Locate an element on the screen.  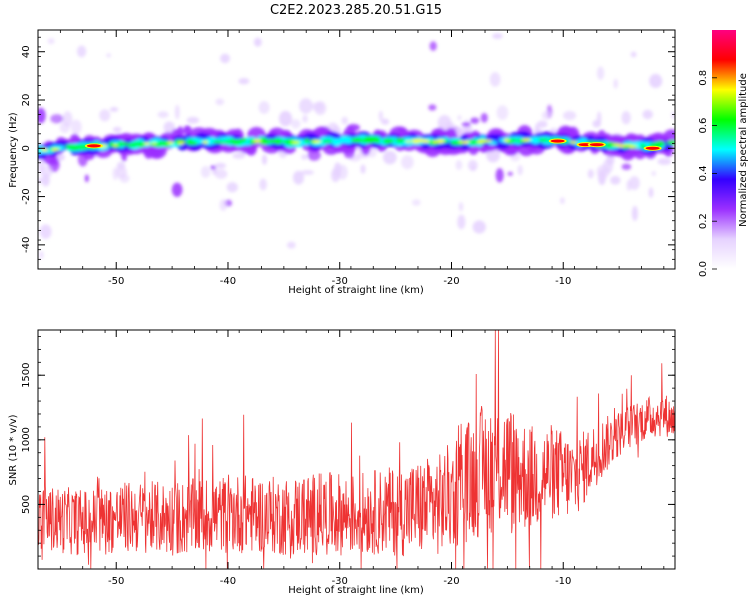
spectrogram-y-tick-label: 20 is located at coordinates (26, 100).